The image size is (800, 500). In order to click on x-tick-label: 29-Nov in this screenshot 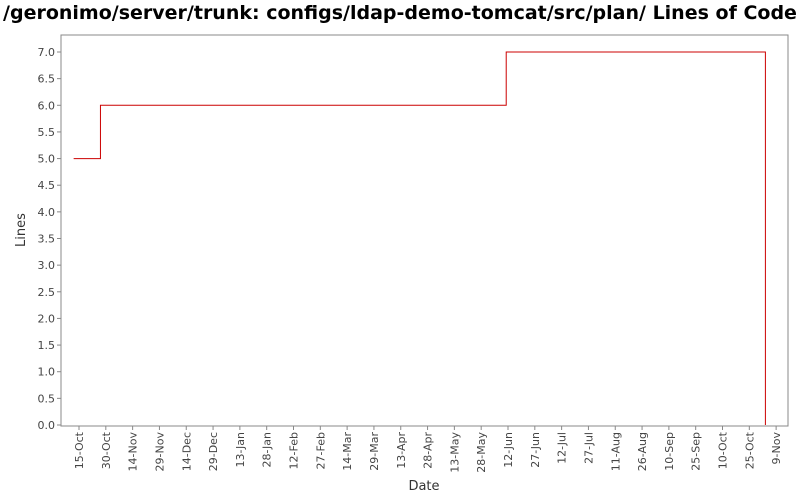, I will do `click(159, 452)`.